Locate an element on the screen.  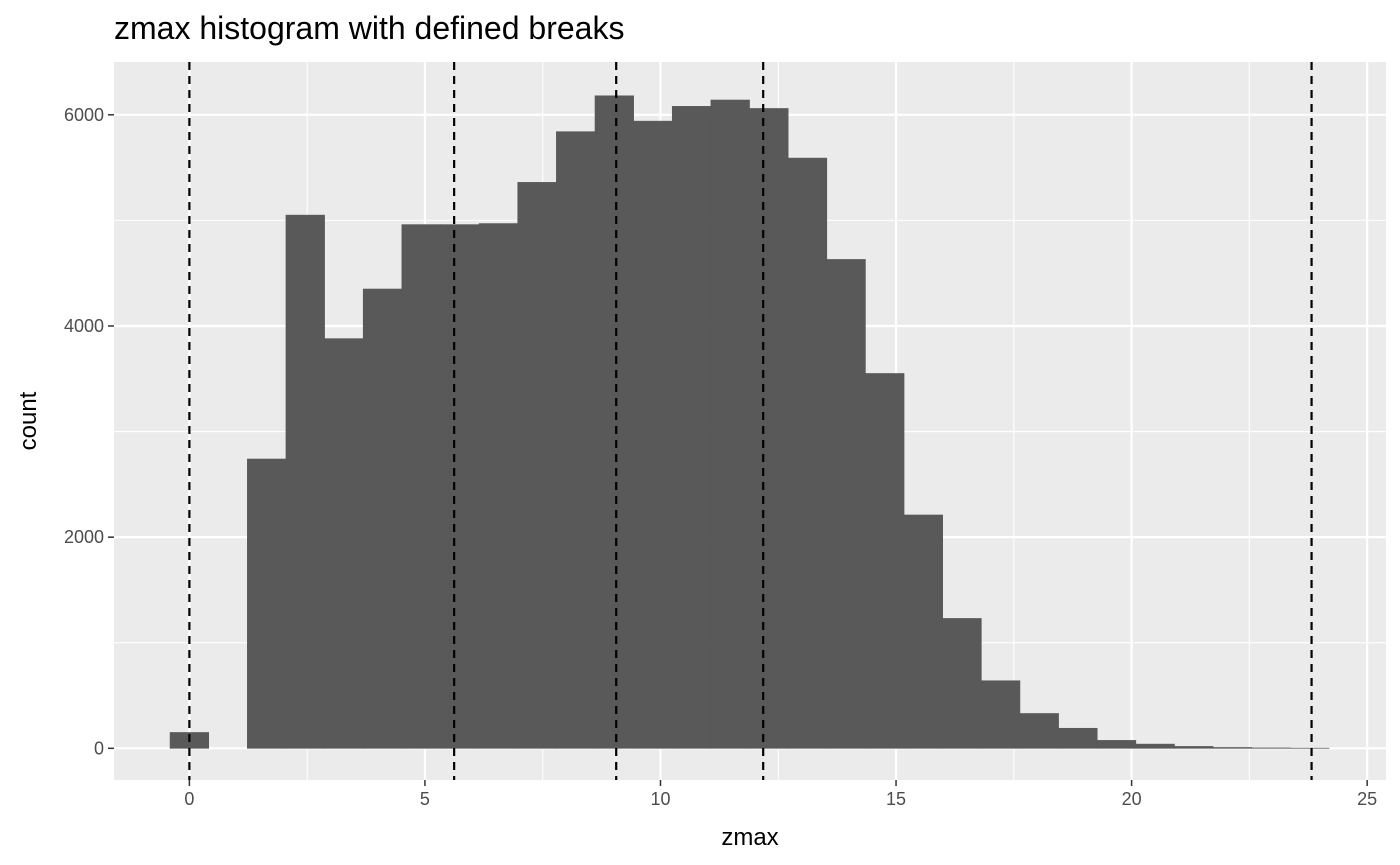
chart-title: zmax histogram with defined breaks is located at coordinates (369, 28).